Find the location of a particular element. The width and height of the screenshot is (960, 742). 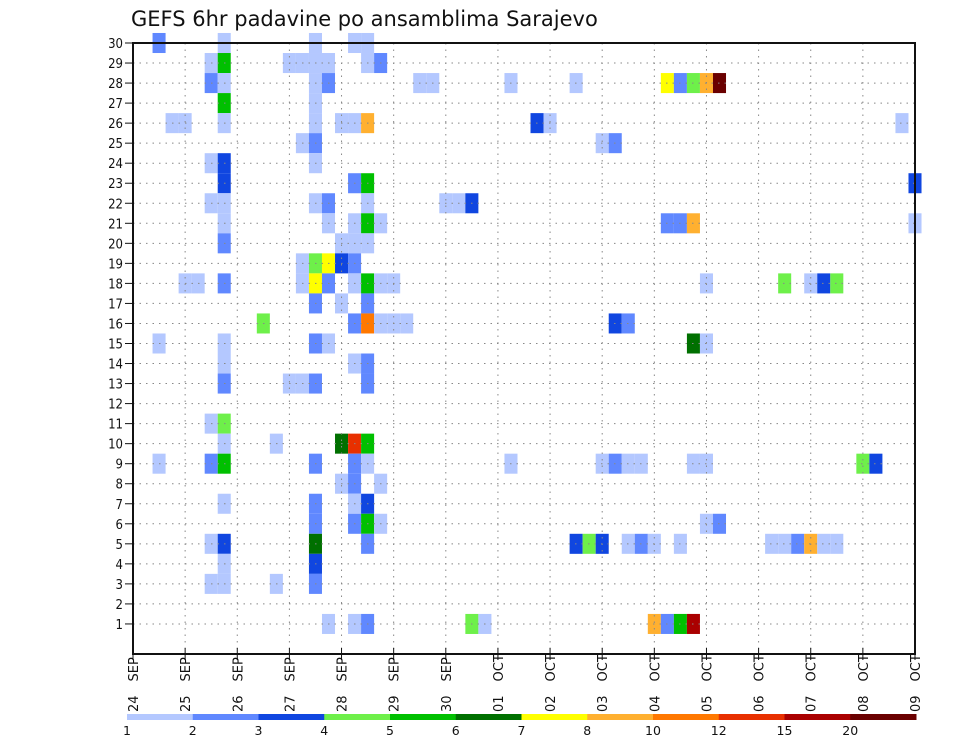

x-tick-label-text: 08 OCT is located at coordinates (864, 683).